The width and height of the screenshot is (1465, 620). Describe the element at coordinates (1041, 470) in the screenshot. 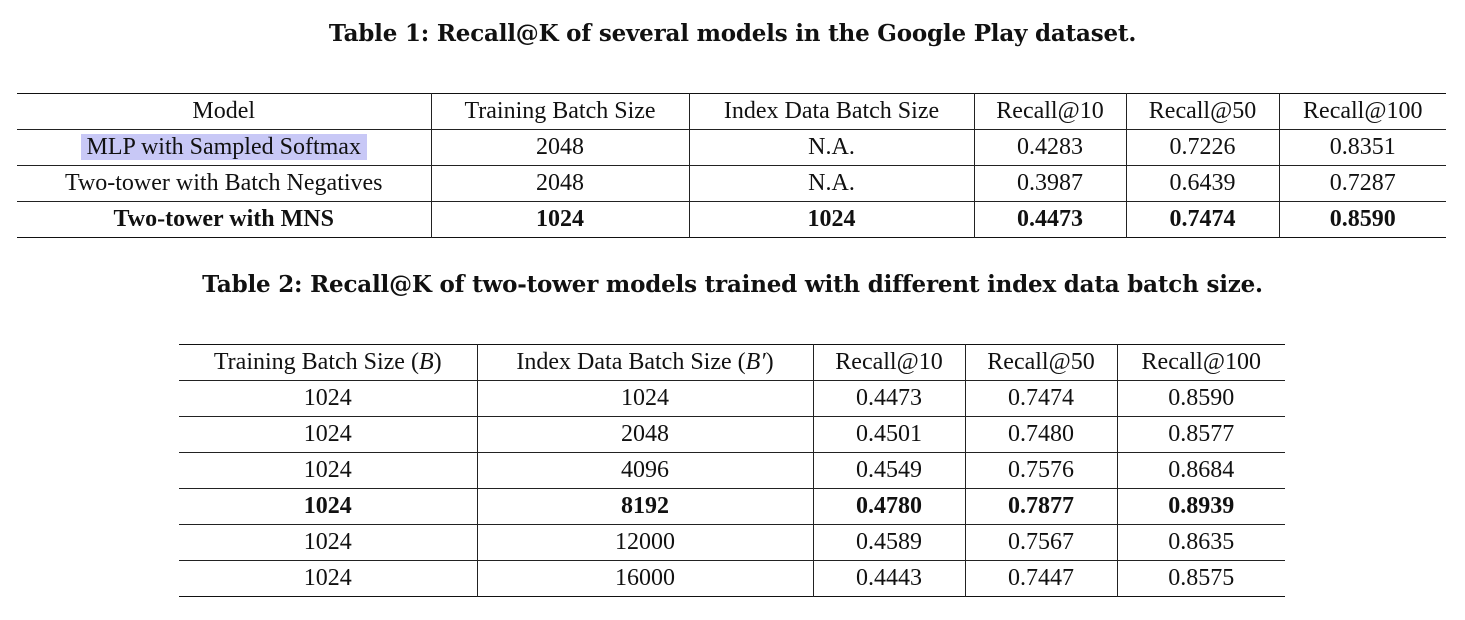

I see `recall50-cell: 0.7576` at that location.